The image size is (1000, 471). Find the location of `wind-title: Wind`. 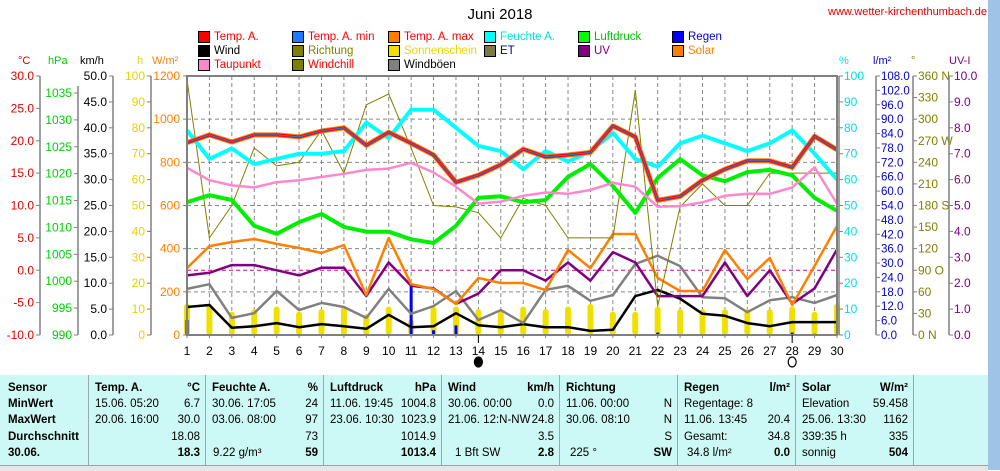

wind-title: Wind is located at coordinates (462, 388).